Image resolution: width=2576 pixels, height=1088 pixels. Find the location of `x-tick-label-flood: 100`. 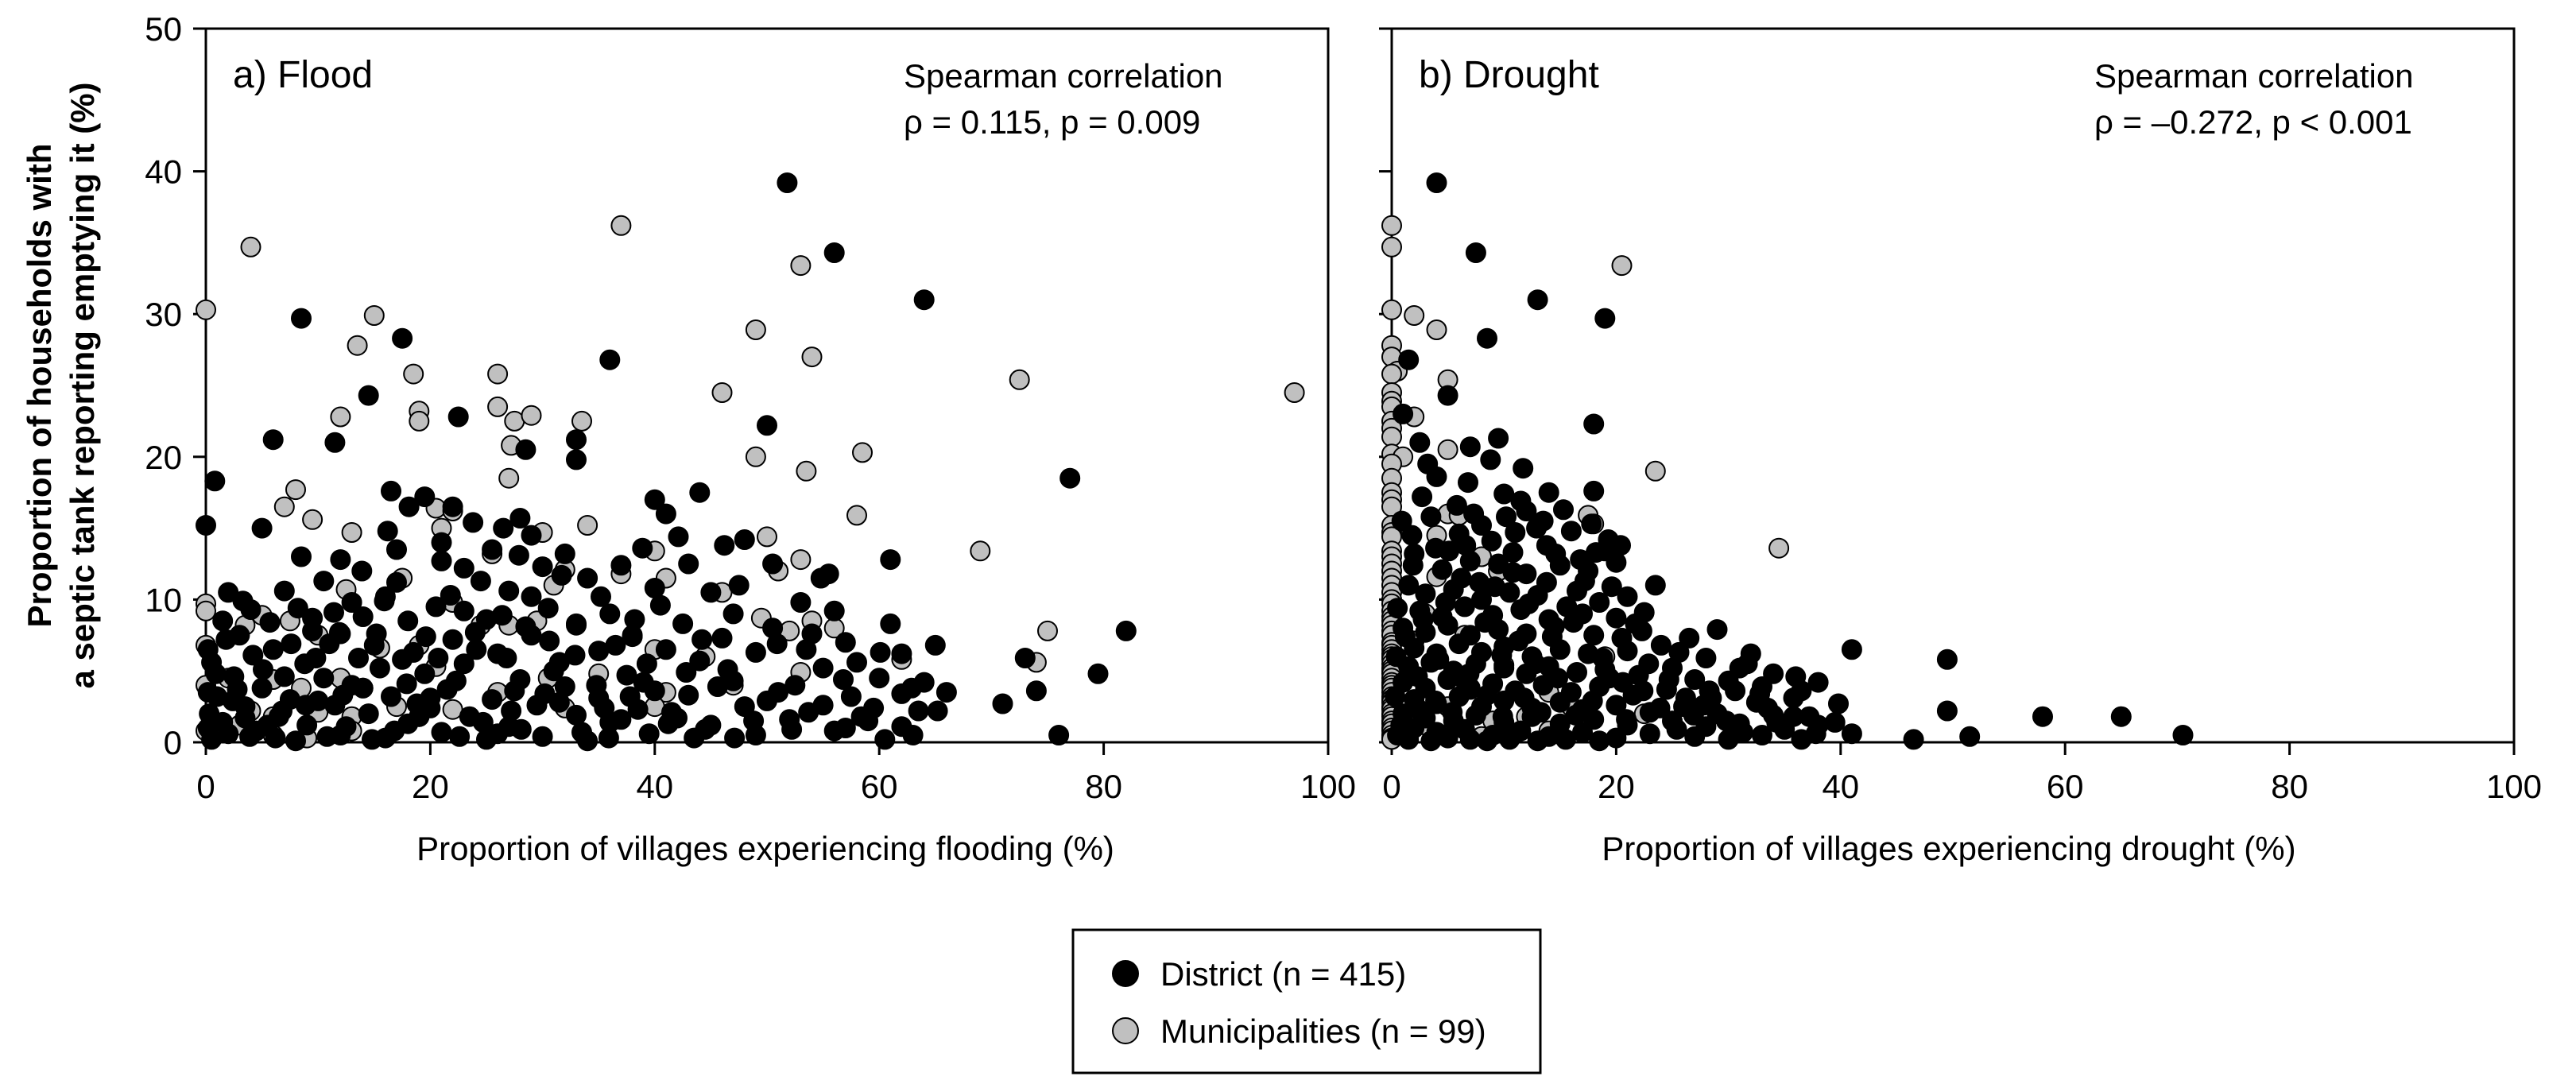

x-tick-label-flood: 100 is located at coordinates (1328, 786).